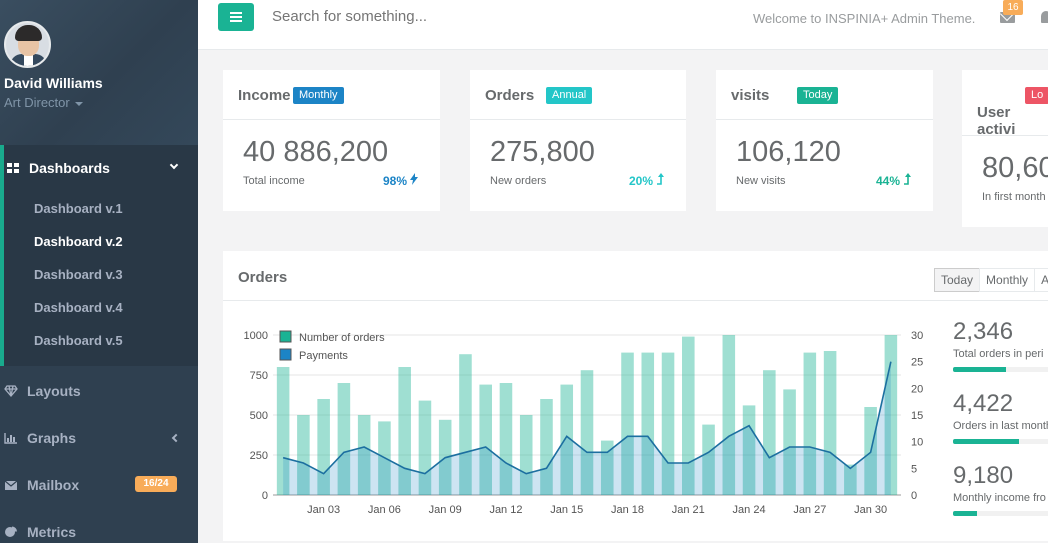 This screenshot has width=1048, height=543. What do you see at coordinates (999, 498) in the screenshot?
I see `stat-label: Monthly income fro` at bounding box center [999, 498].